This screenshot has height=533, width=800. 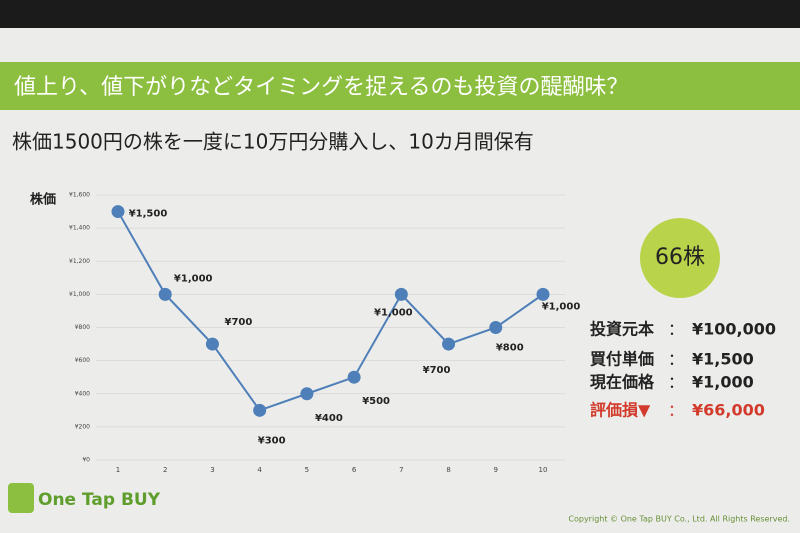 What do you see at coordinates (259, 470) in the screenshot?
I see `x-tick-label: 4` at bounding box center [259, 470].